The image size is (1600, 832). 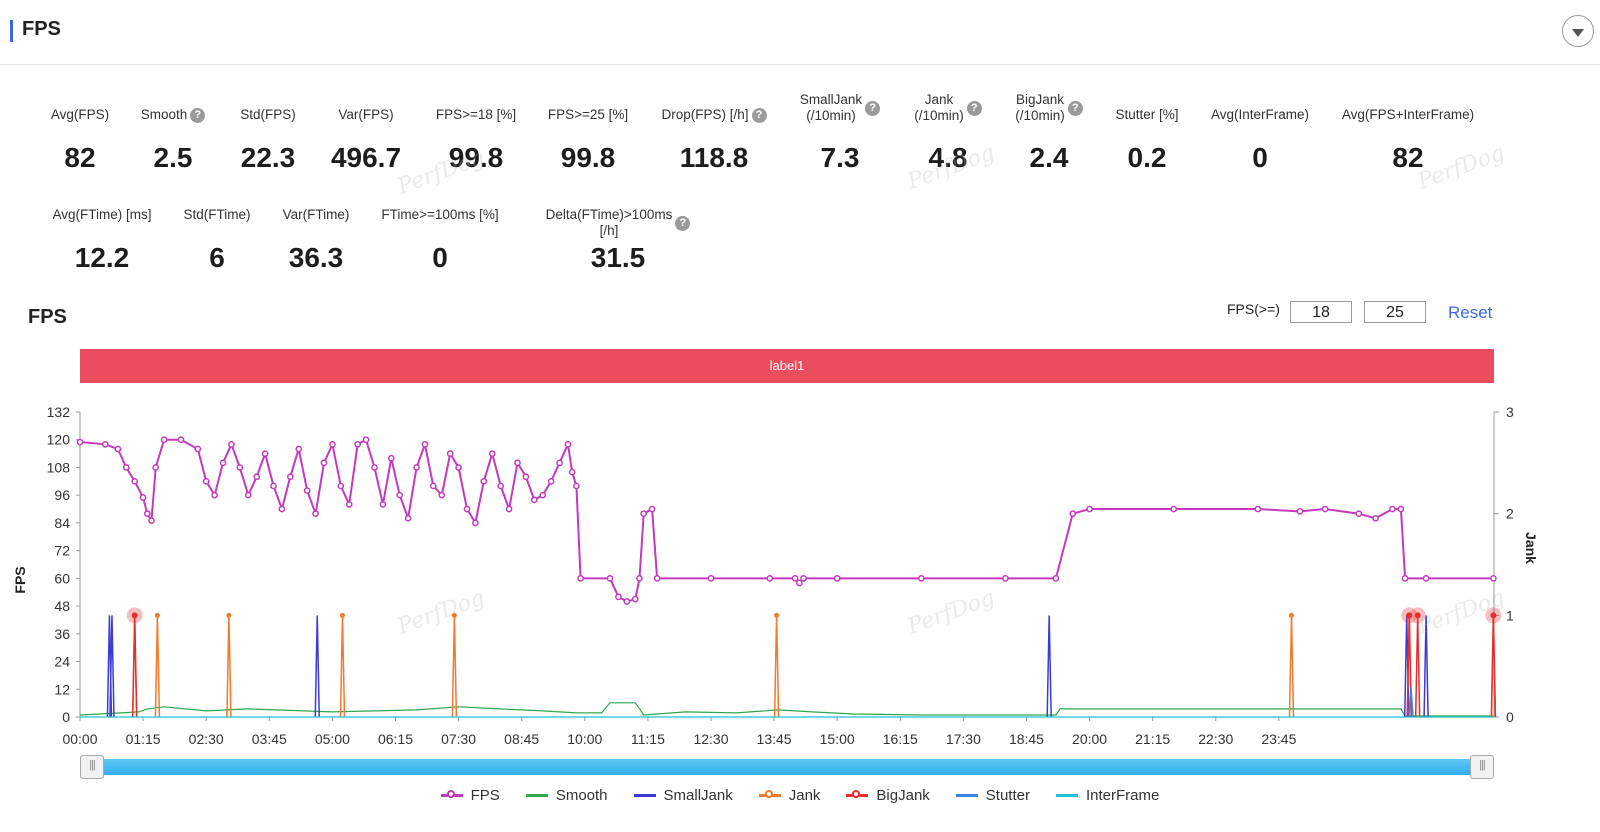 I want to click on metric-label-text: Avg(FPS+InterFrame), so click(x=1408, y=114).